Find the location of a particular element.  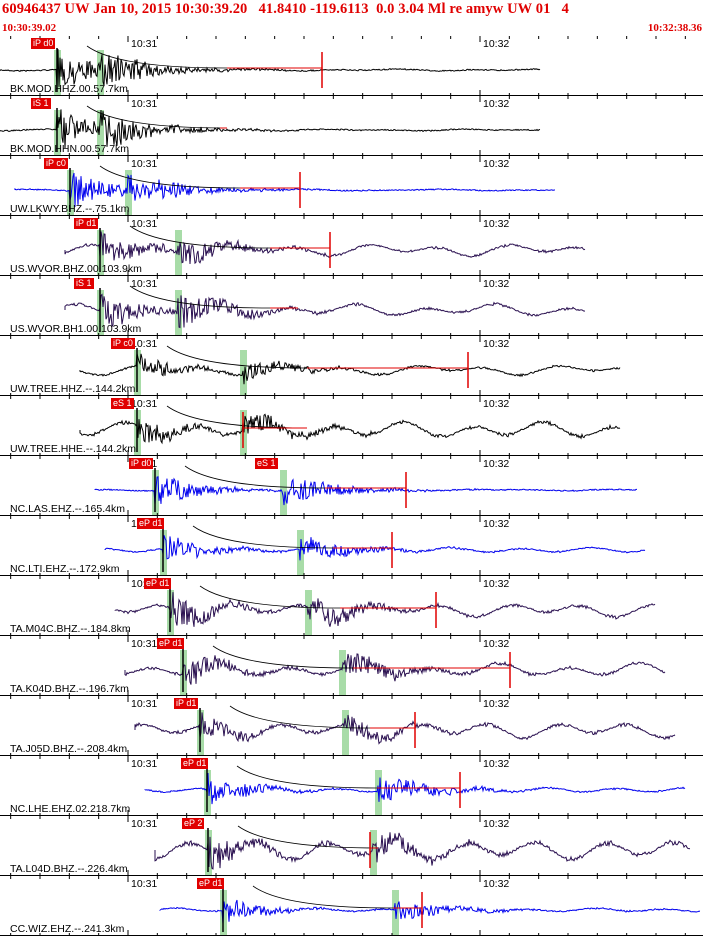

seismogram-panel: 10:31 10:32 eP 2 TA.L04D.BHZ.--.226.4km is located at coordinates (351, 846).